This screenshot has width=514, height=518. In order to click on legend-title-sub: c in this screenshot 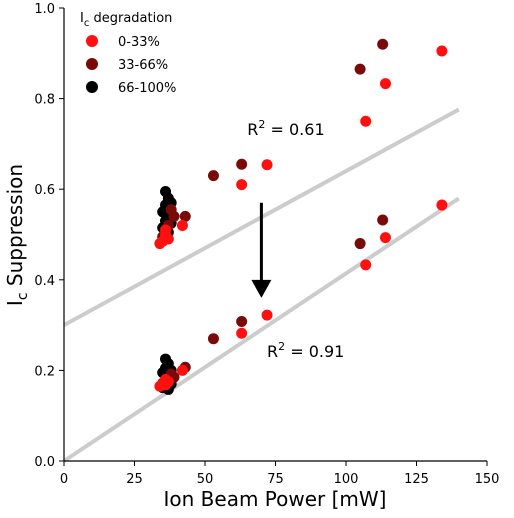, I will do `click(87, 23)`.